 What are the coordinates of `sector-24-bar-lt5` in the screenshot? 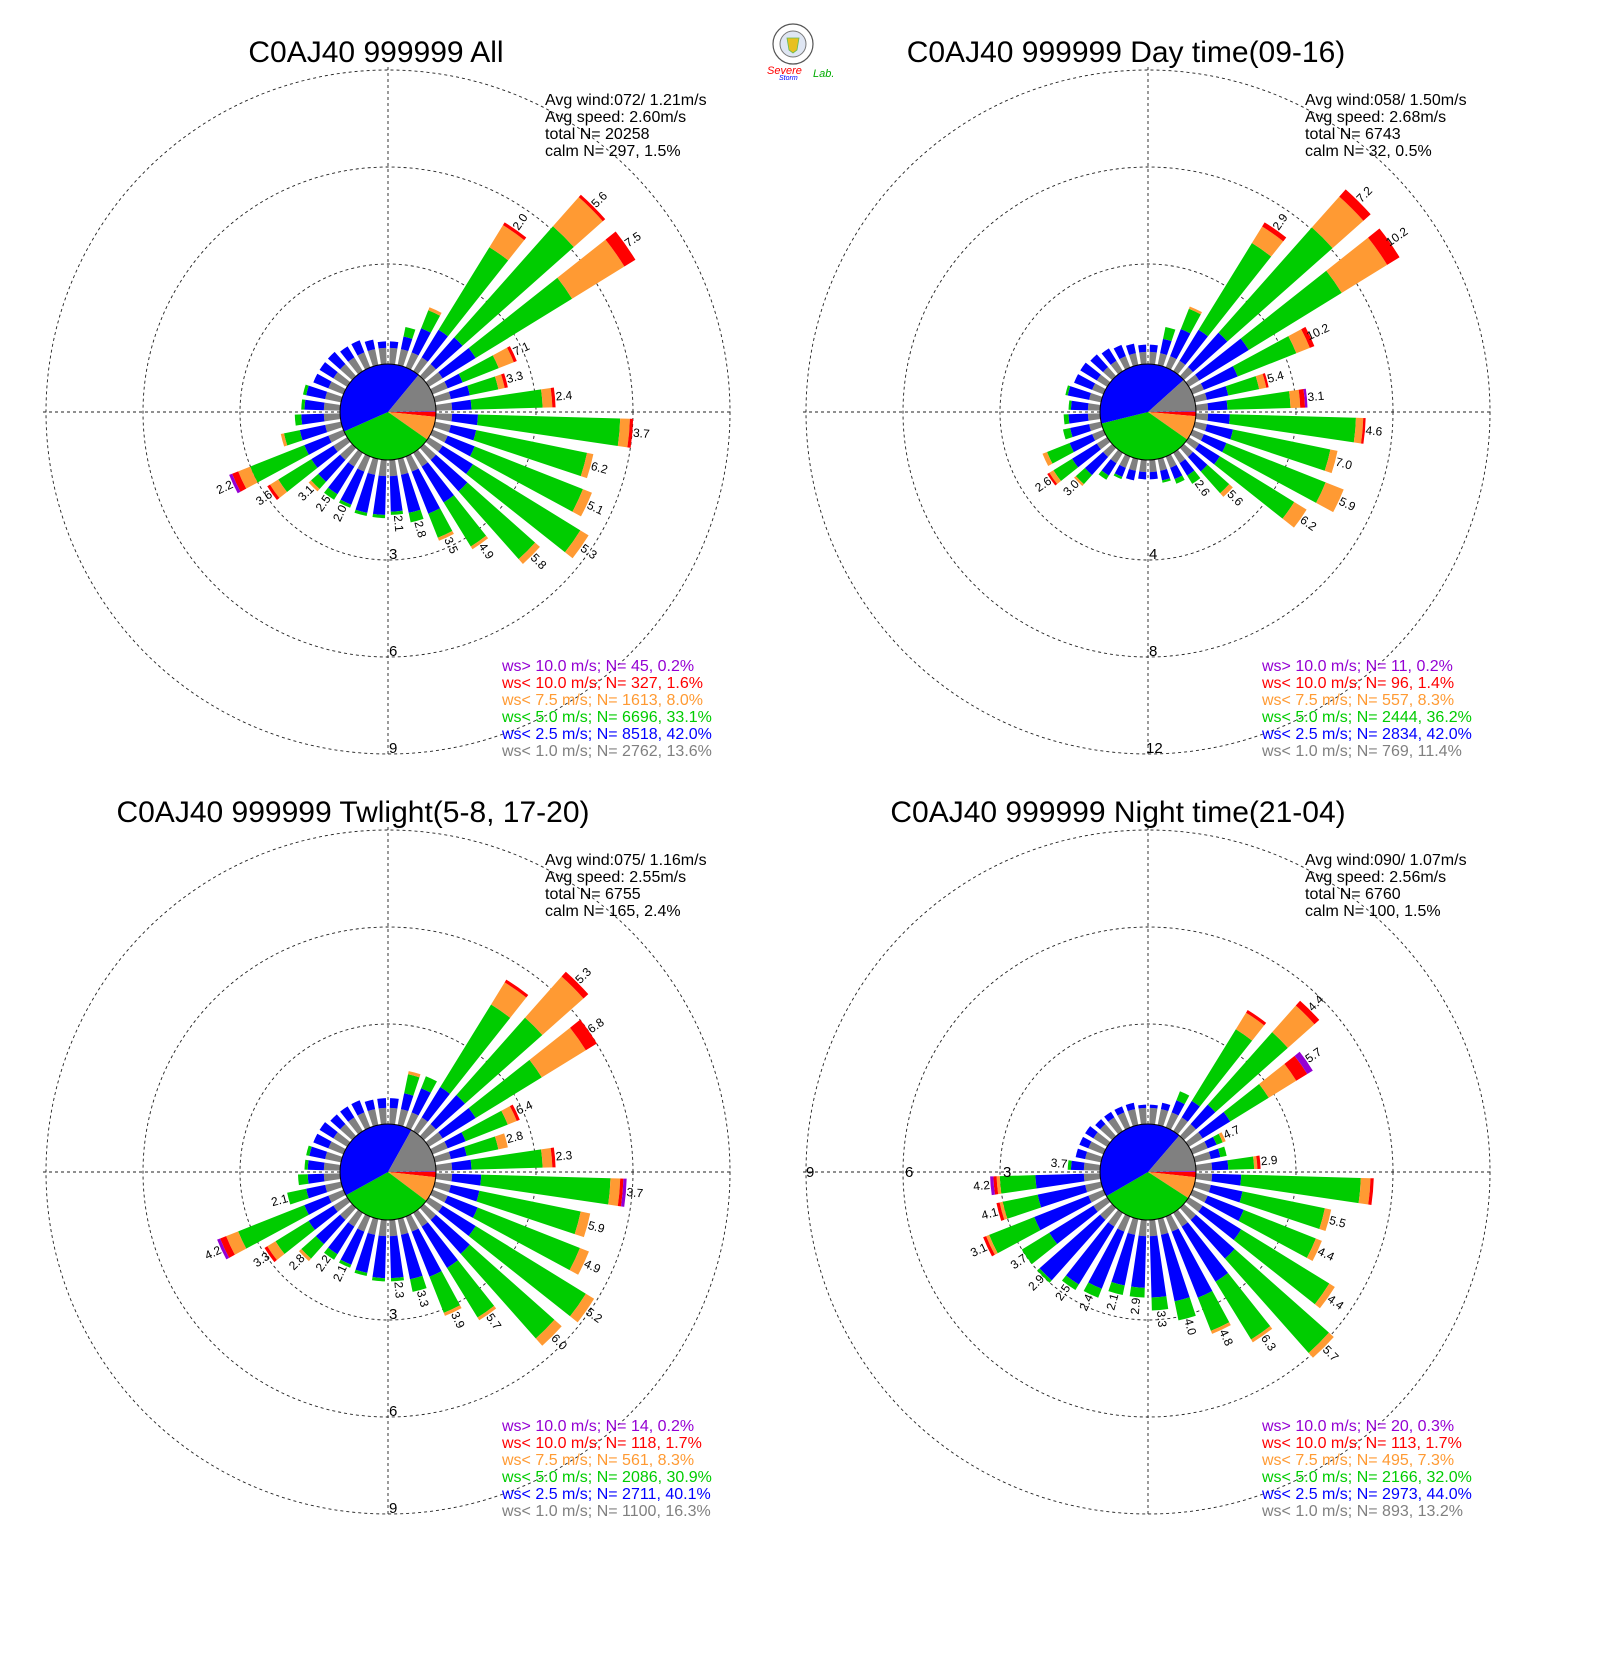 It's located at (279, 464).